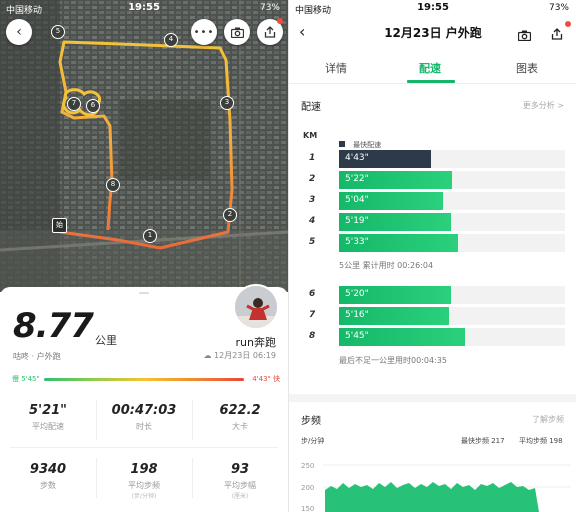 The width and height of the screenshot is (576, 512). I want to click on run-date: ☁ 12月23日 06:19, so click(239, 355).